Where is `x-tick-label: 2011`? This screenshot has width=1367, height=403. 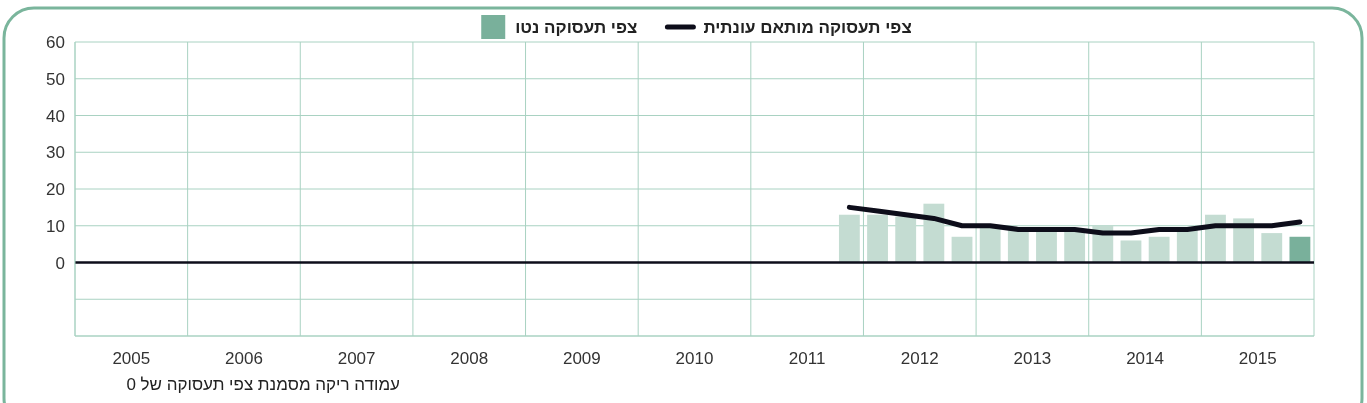
x-tick-label: 2011 is located at coordinates (807, 358).